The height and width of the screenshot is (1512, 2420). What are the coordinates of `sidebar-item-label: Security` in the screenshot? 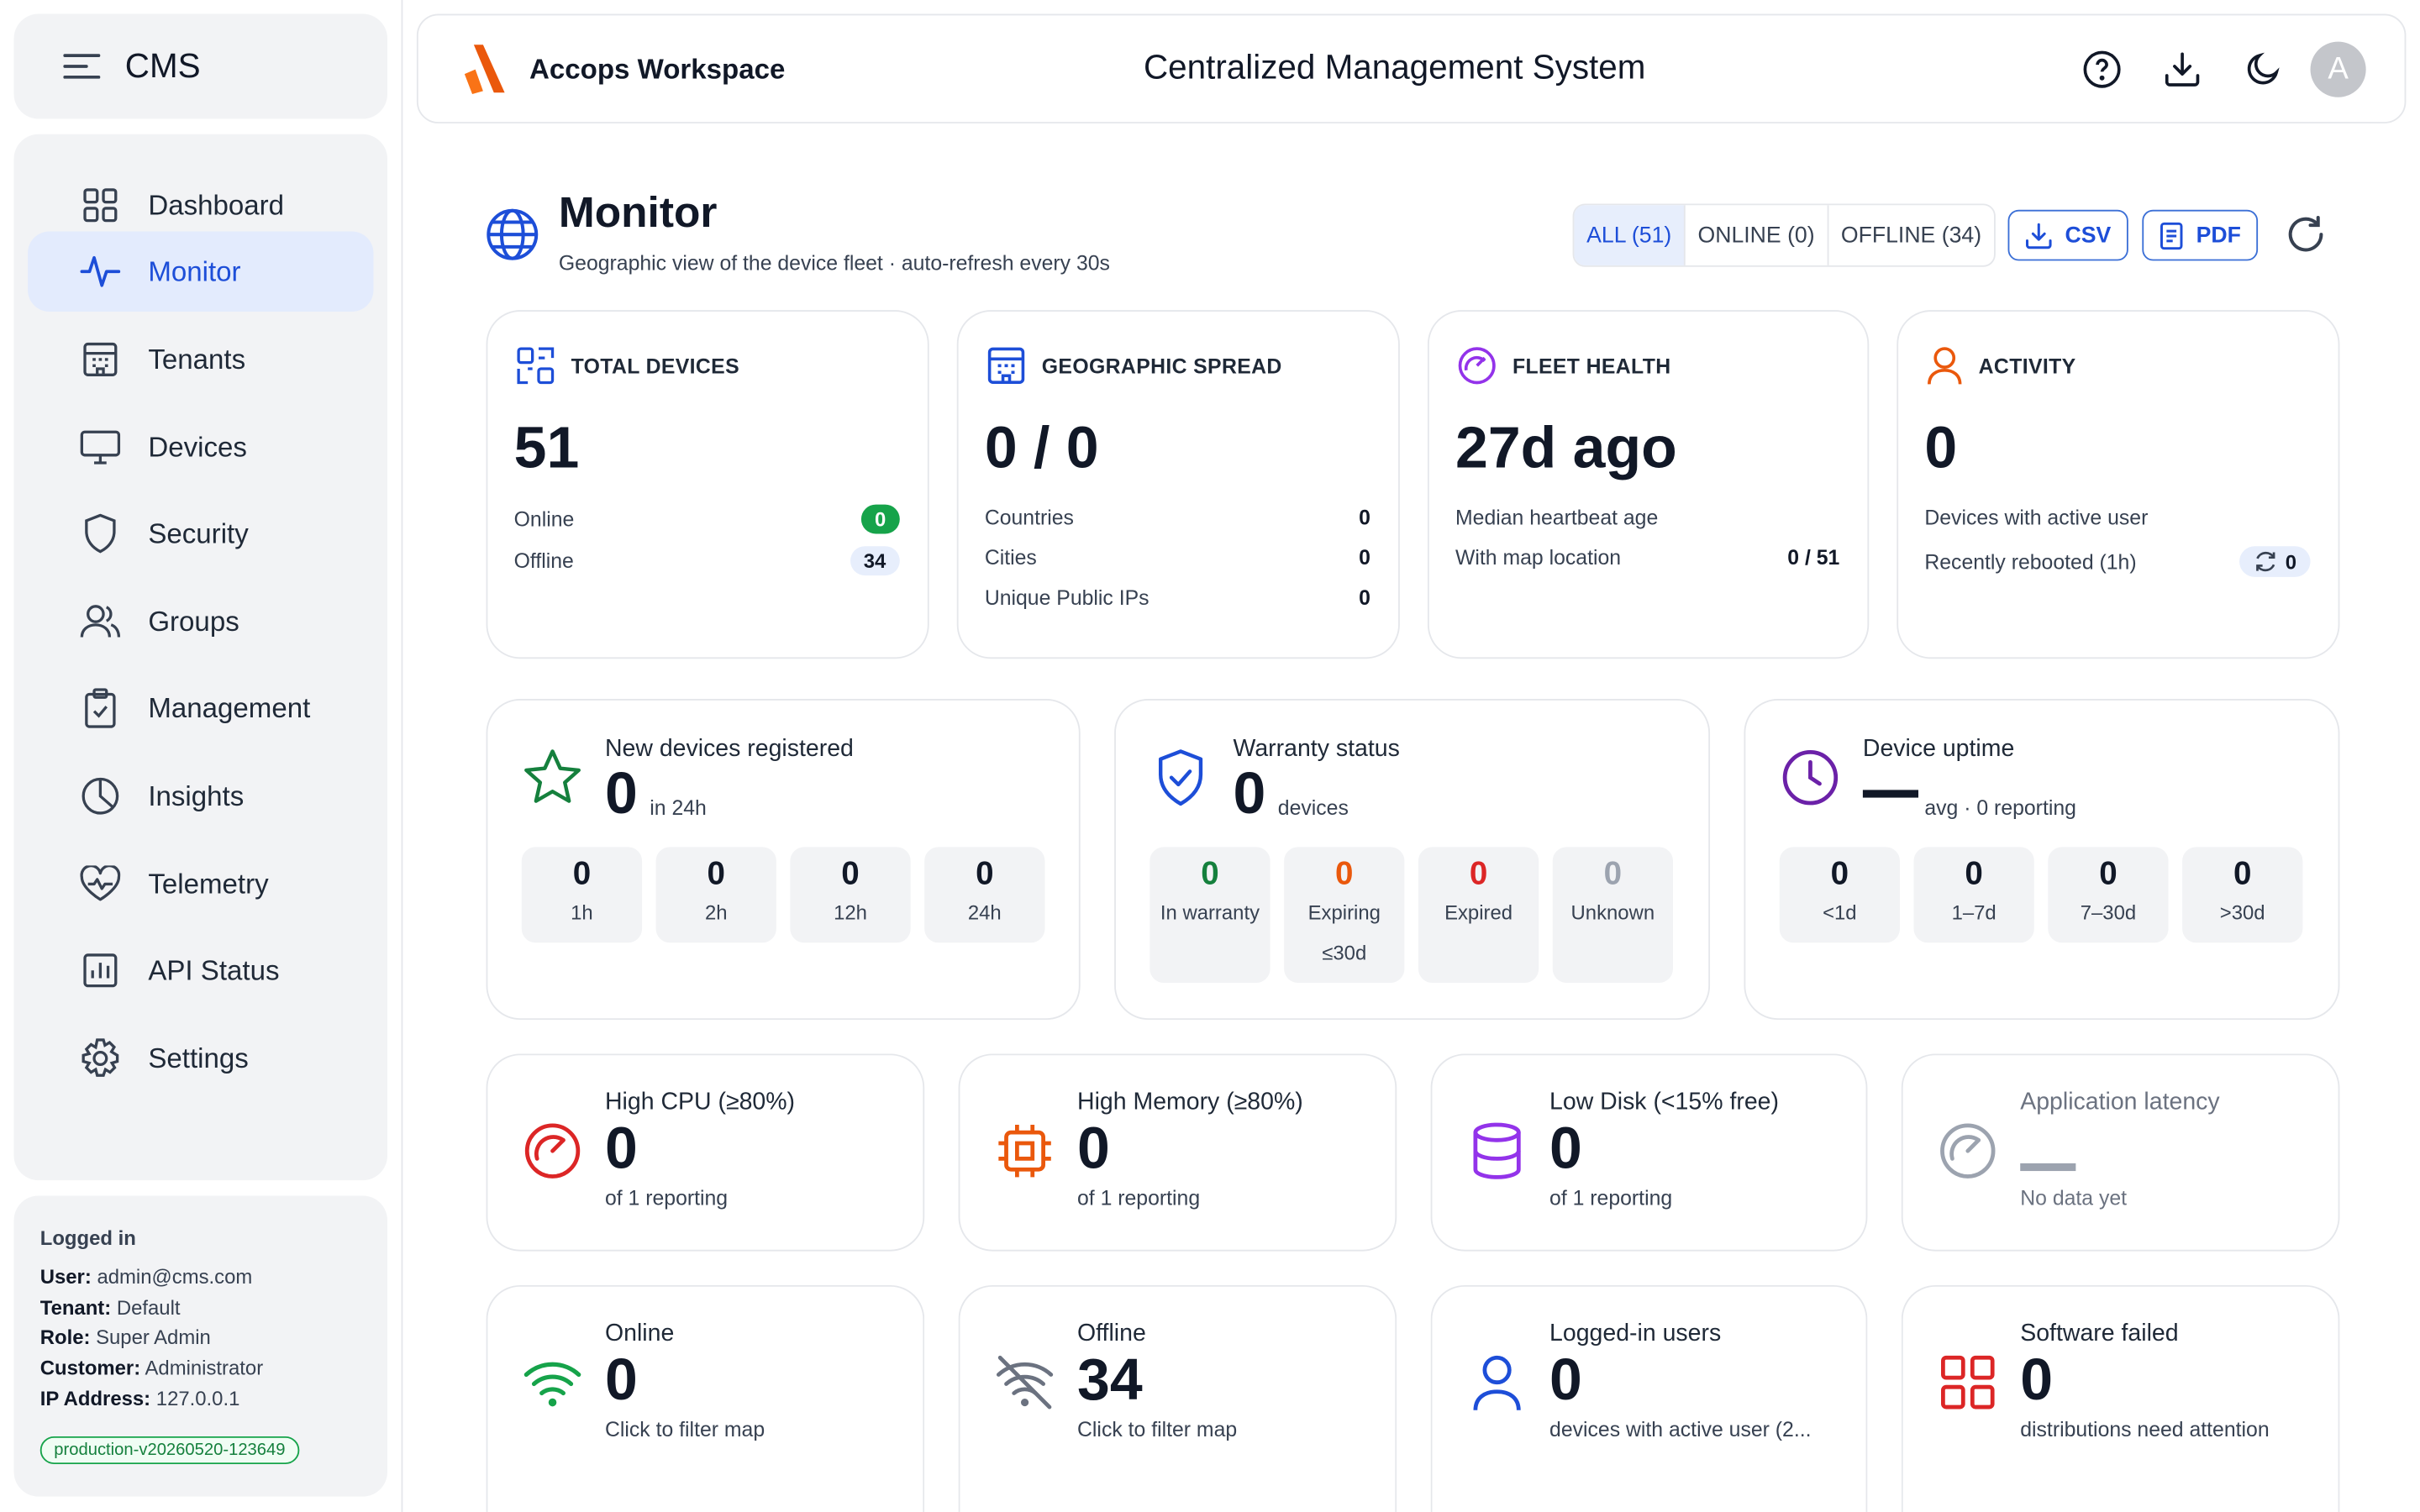 It's located at (199, 533).